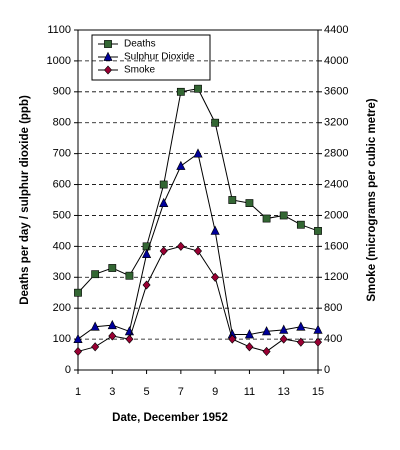 This screenshot has height=450, width=400. I want to click on x-tick-label: 3, so click(112, 392).